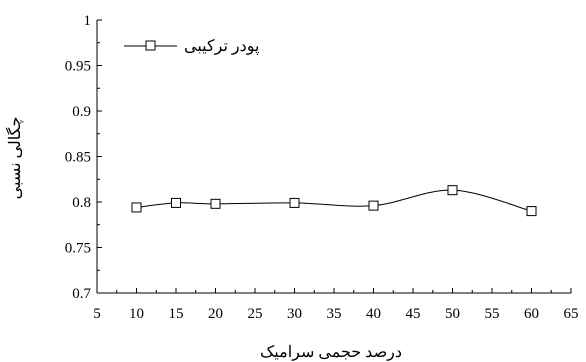 This screenshot has width=586, height=362. Describe the element at coordinates (215, 314) in the screenshot. I see `x-tick-label: 20` at that location.